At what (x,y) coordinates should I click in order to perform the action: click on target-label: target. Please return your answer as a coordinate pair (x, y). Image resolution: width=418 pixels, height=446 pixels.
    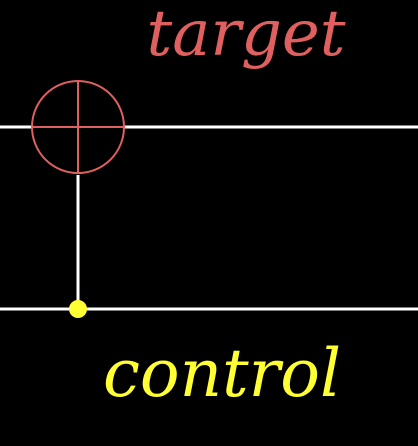
    Looking at the image, I should click on (245, 35).